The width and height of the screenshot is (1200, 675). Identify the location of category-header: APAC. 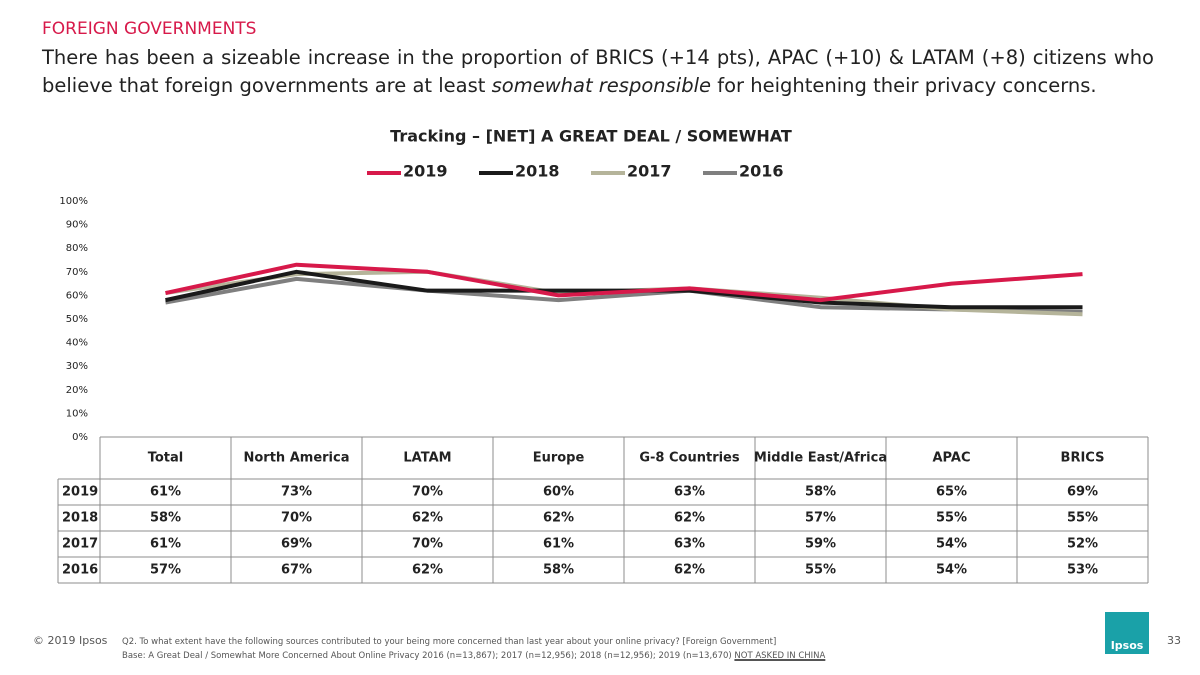
(952, 458).